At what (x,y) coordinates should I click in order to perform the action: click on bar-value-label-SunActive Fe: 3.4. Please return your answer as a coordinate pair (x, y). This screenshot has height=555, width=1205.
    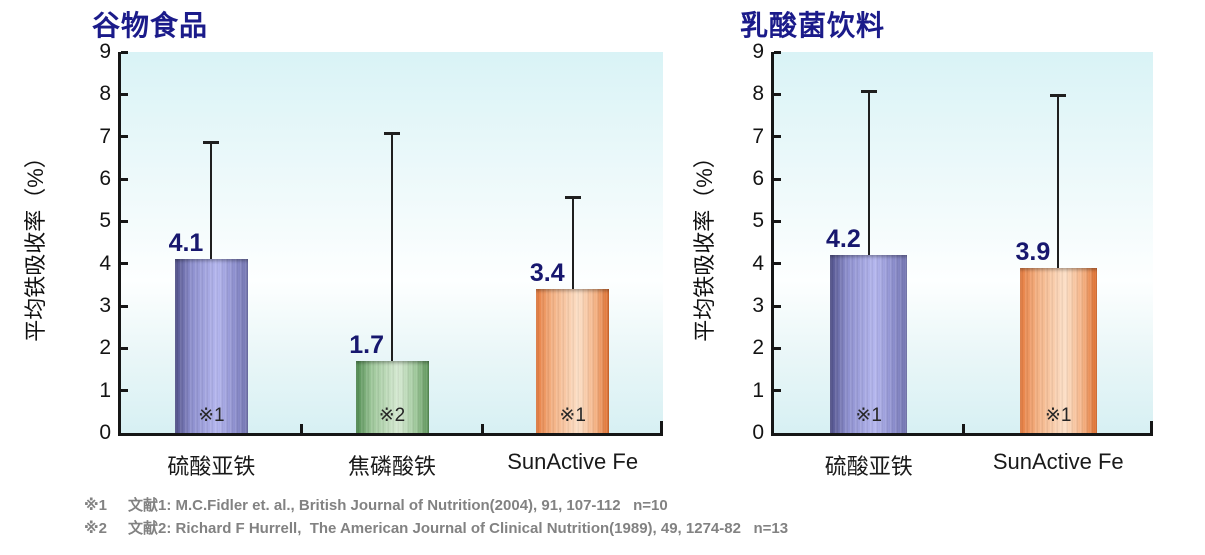
    Looking at the image, I should click on (547, 273).